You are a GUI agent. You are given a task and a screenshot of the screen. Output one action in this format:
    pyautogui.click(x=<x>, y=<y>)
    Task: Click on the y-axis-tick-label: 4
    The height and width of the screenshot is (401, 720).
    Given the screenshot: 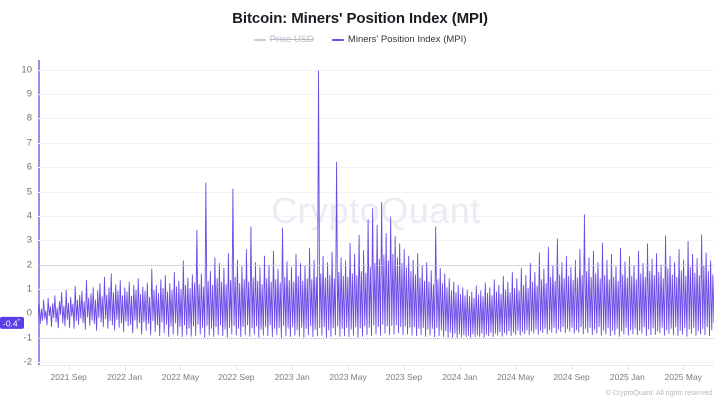 What is the action you would take?
    pyautogui.click(x=29, y=216)
    